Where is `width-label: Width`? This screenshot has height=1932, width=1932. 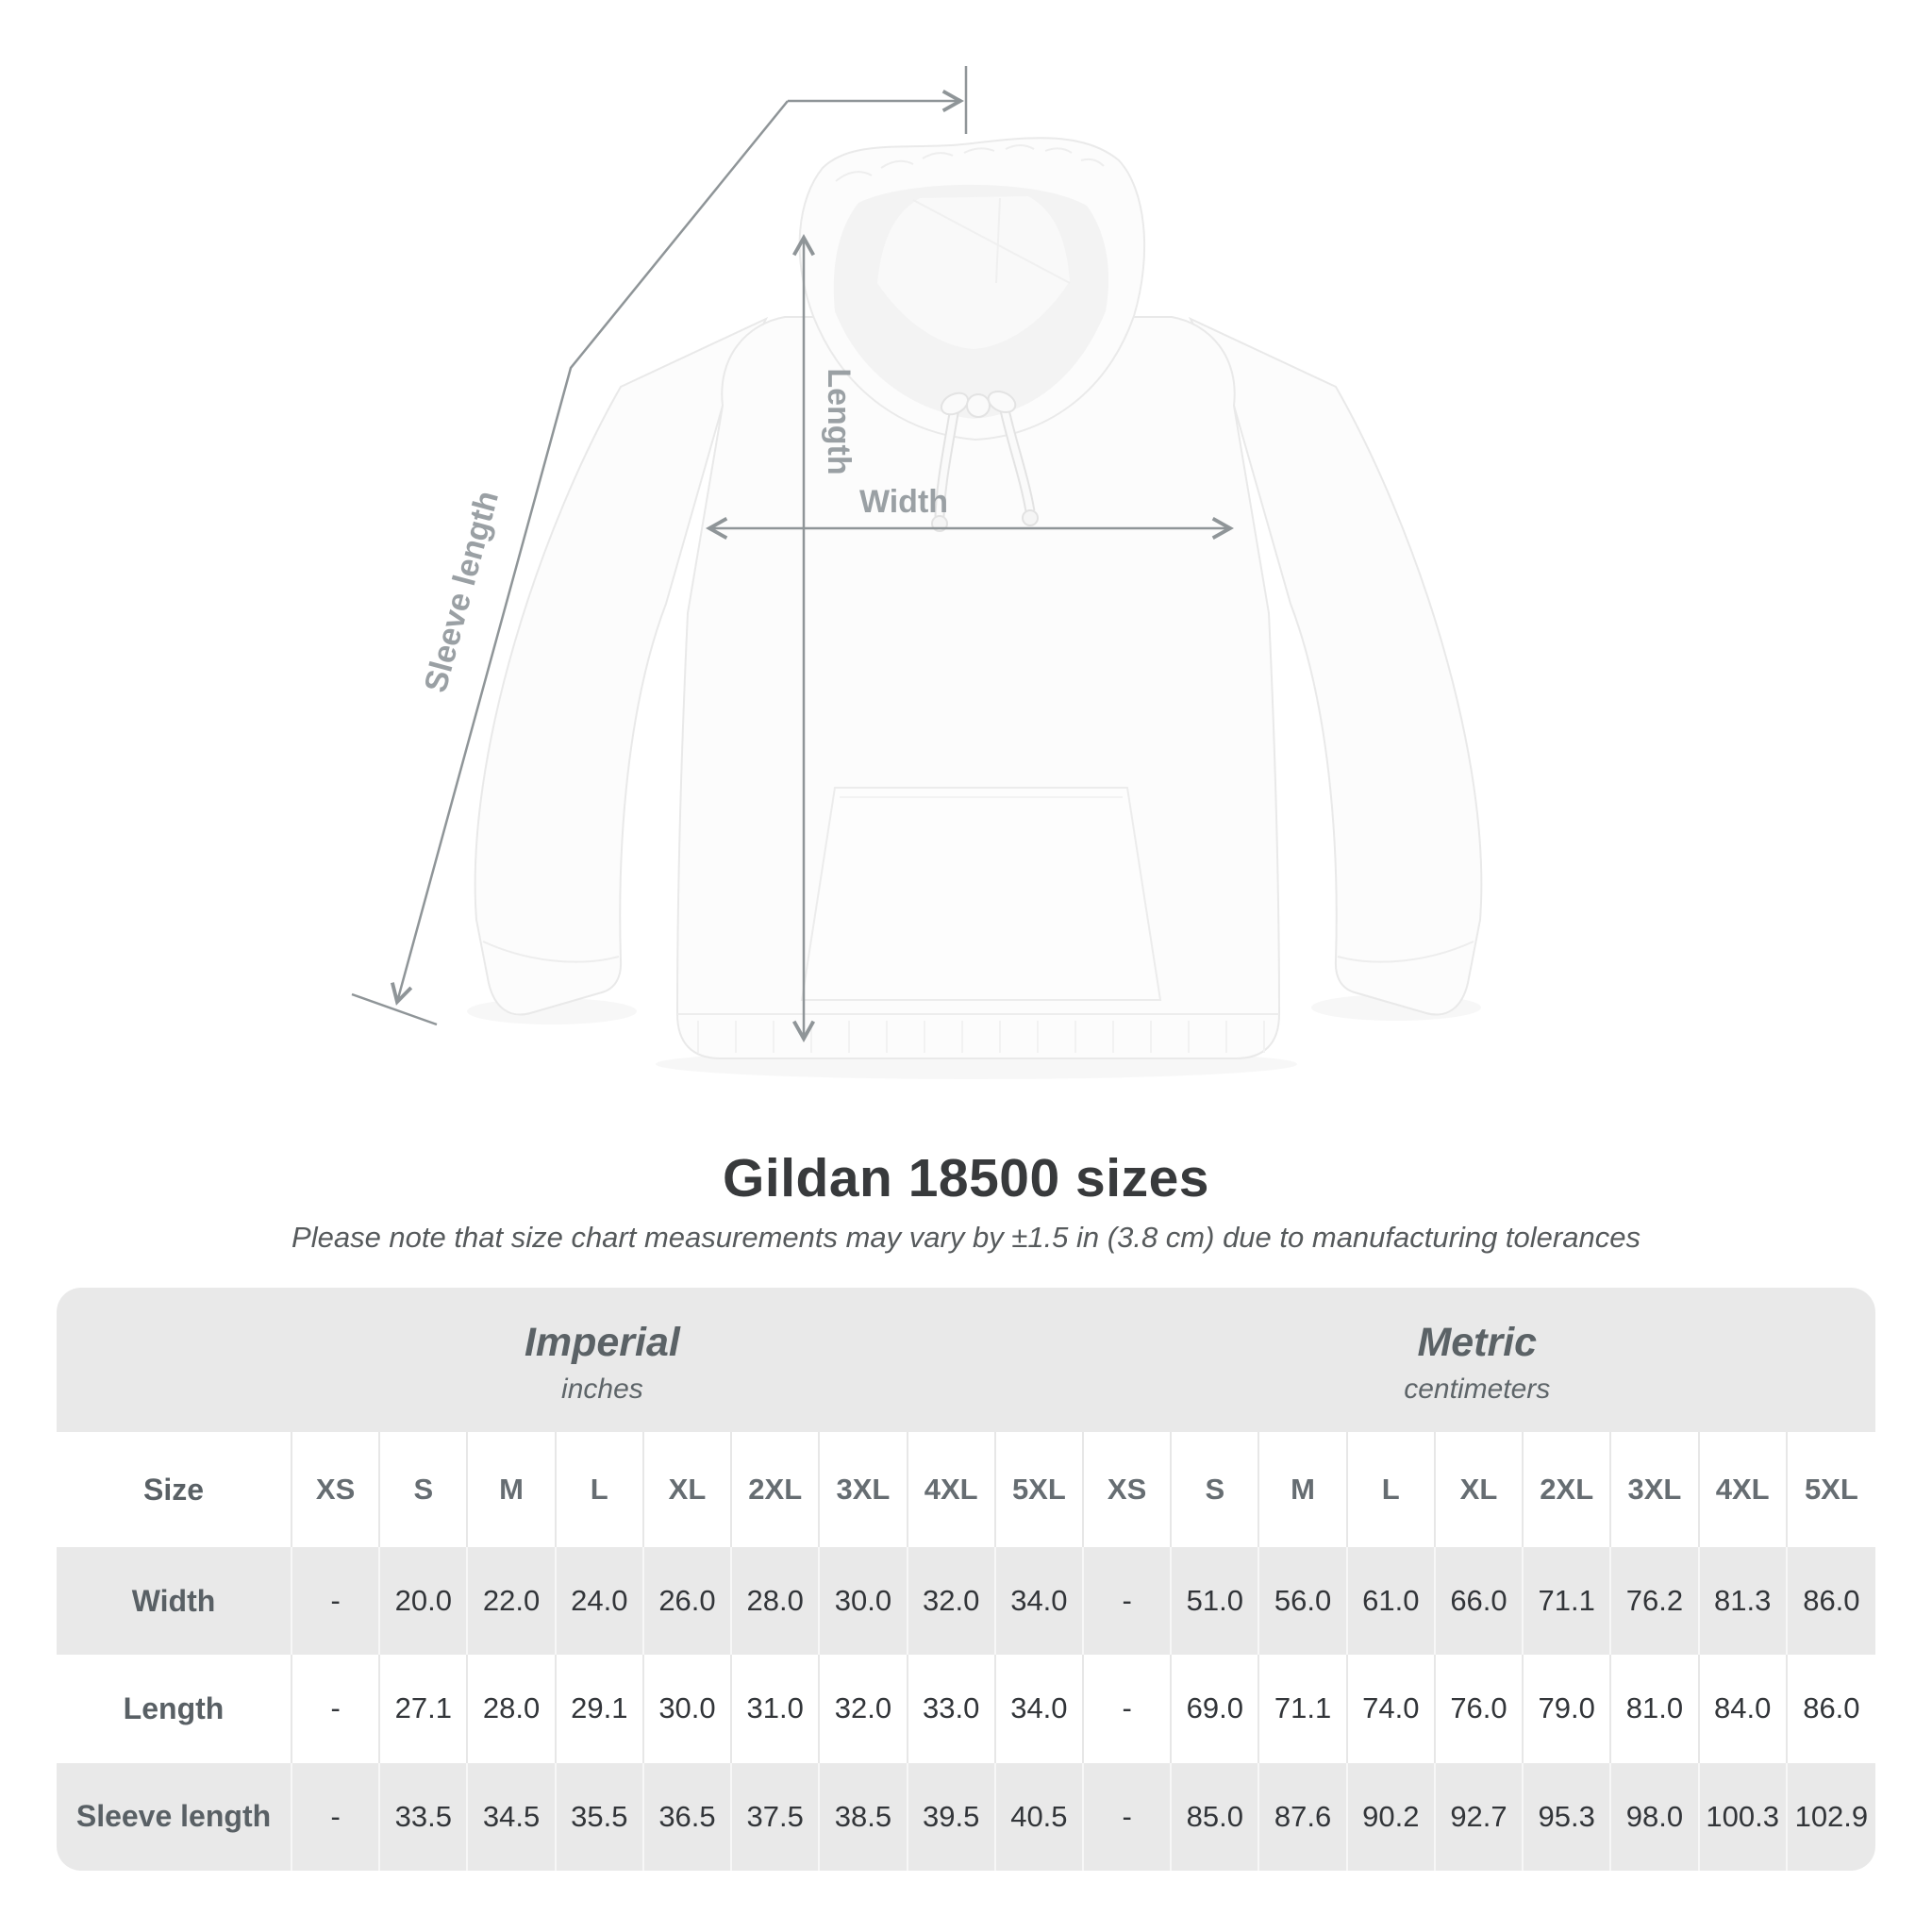 width-label: Width is located at coordinates (904, 502).